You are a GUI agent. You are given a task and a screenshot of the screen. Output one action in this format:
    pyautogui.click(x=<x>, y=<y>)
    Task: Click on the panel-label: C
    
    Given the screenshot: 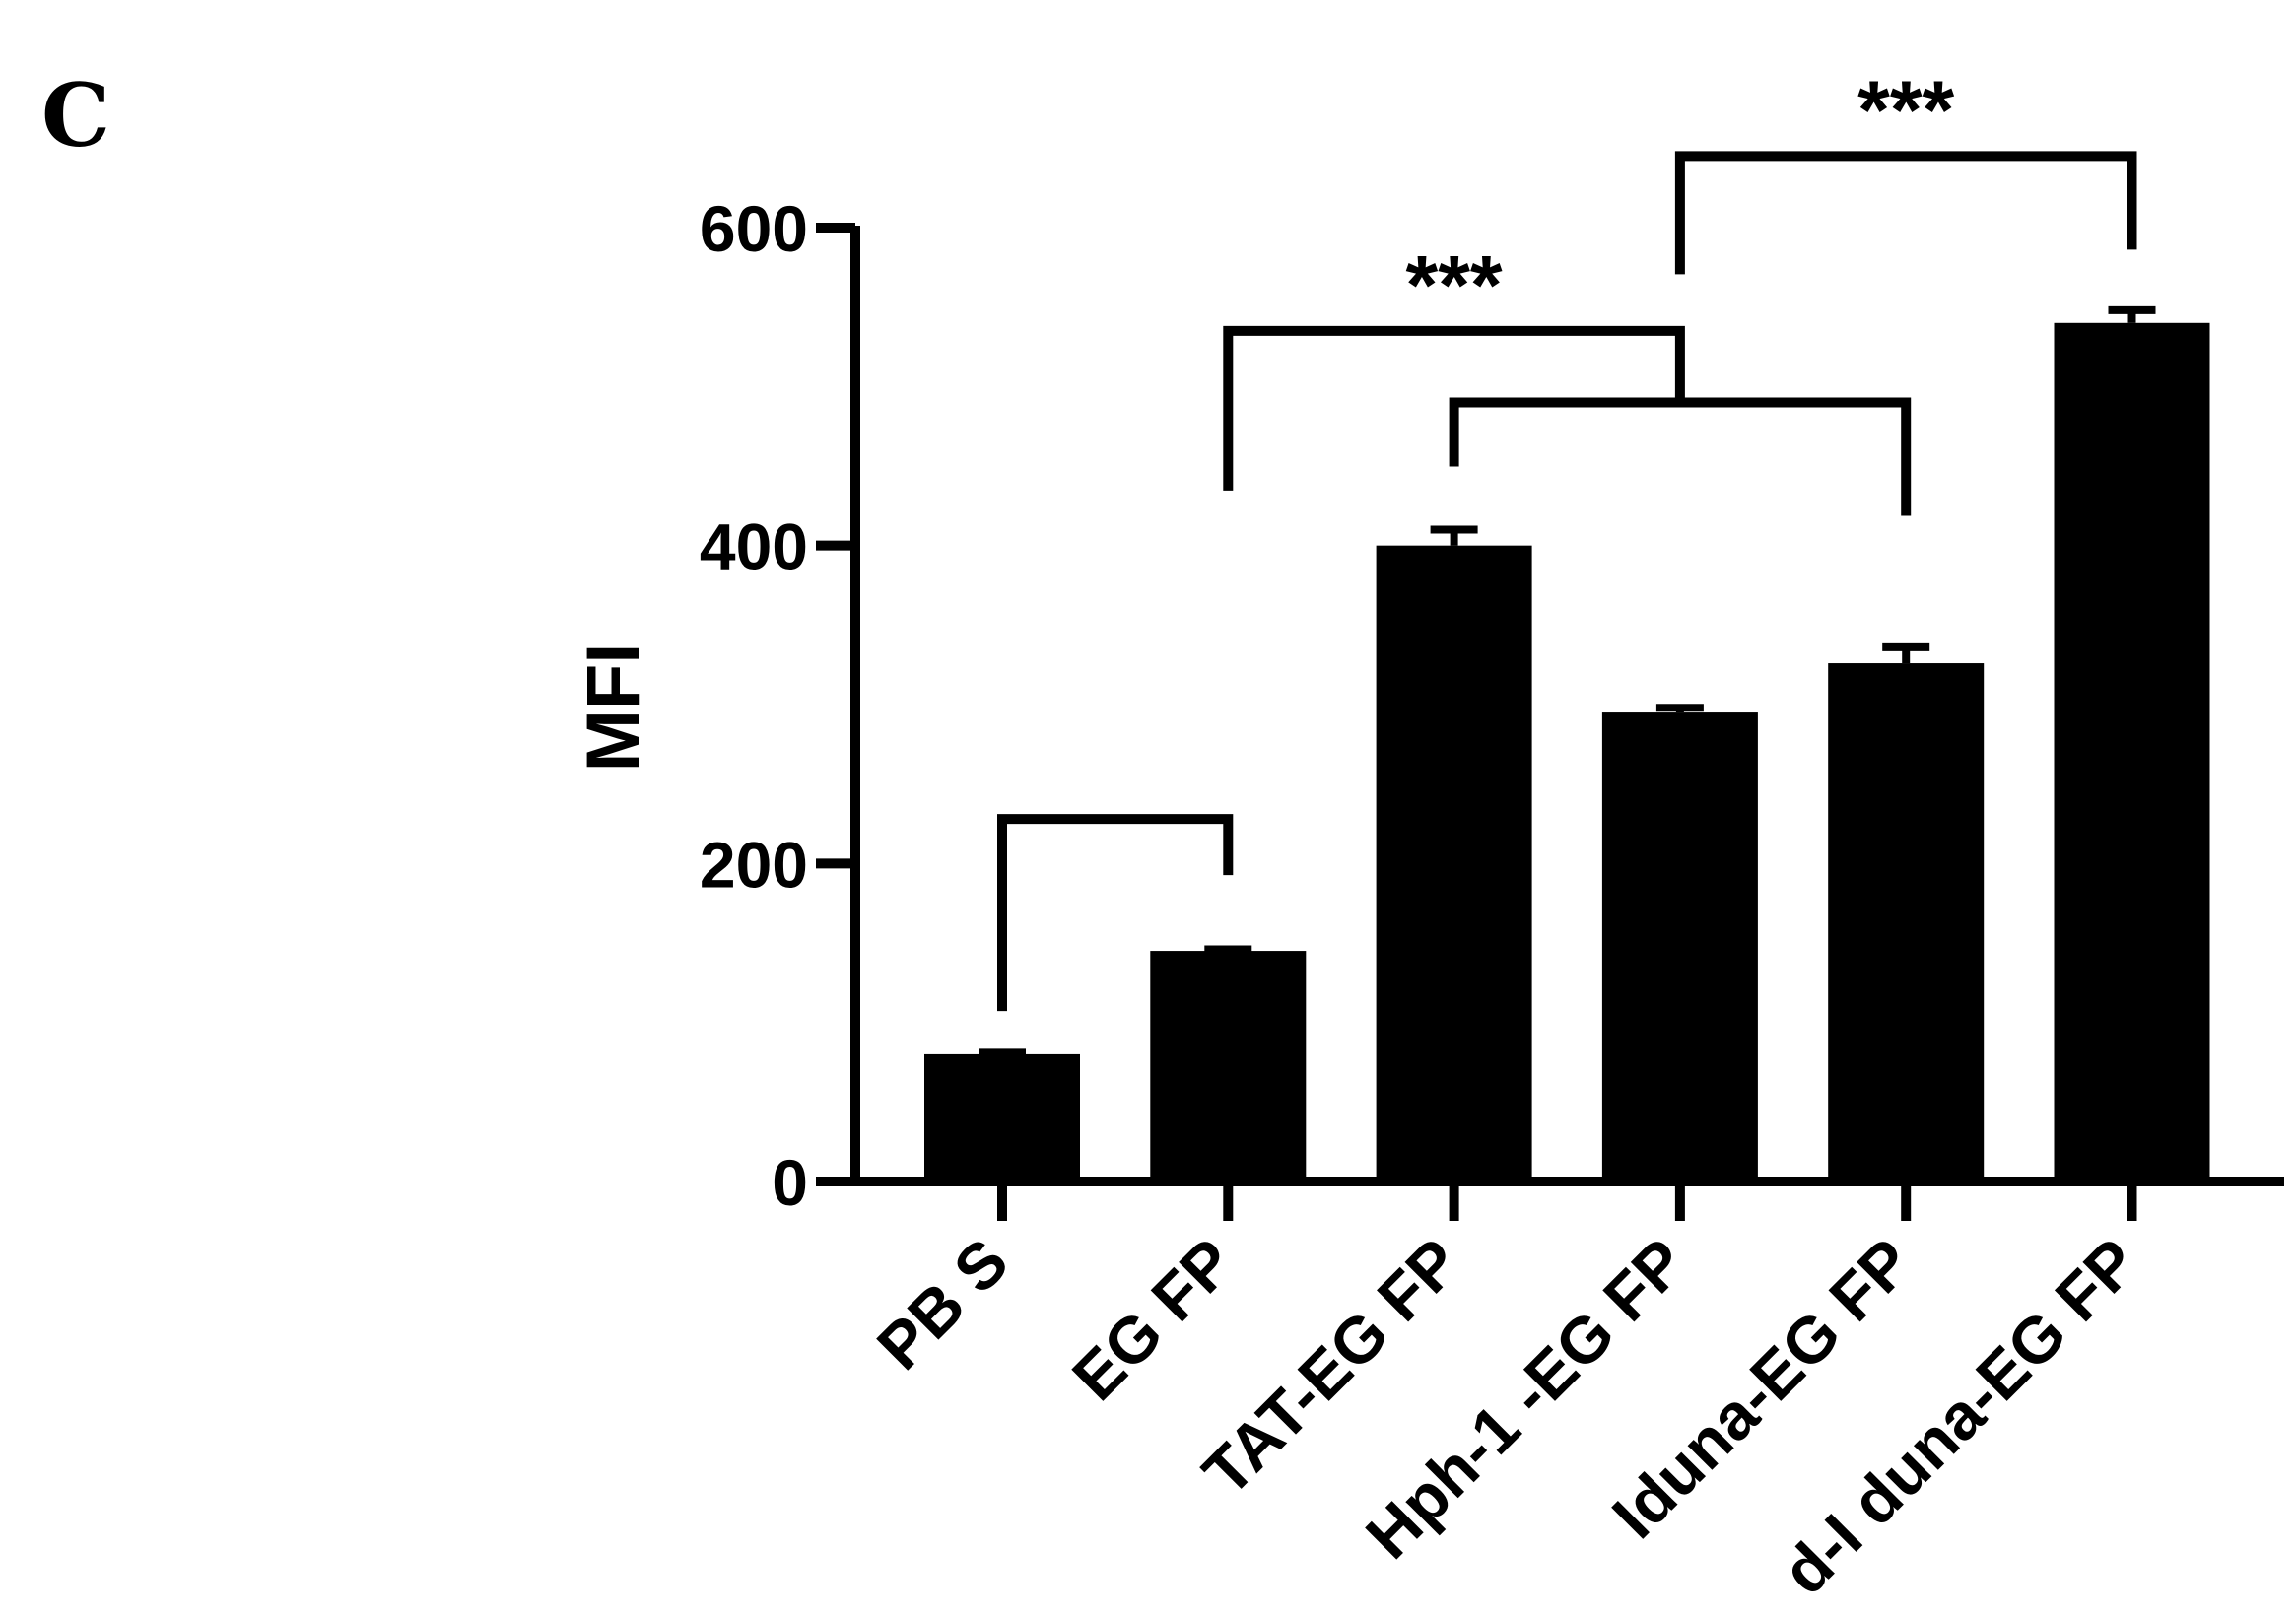 What is the action you would take?
    pyautogui.click(x=75, y=115)
    